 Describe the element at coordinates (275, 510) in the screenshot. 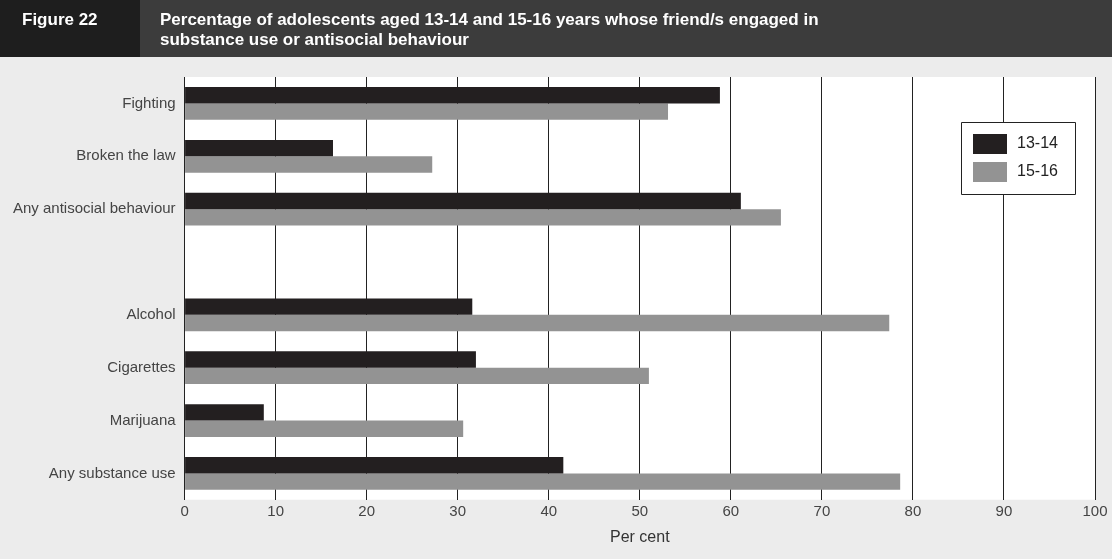

I see `x-tick-label: 10` at that location.